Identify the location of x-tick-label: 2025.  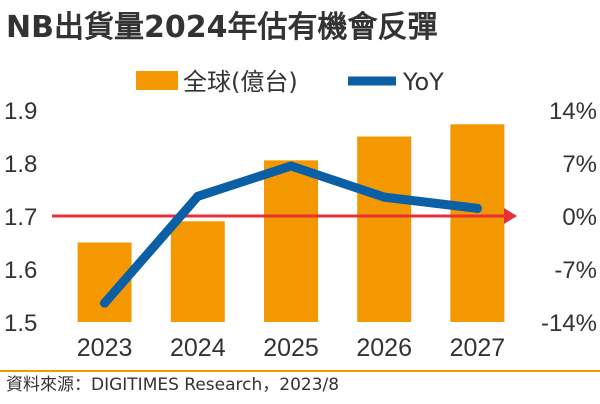
(291, 348).